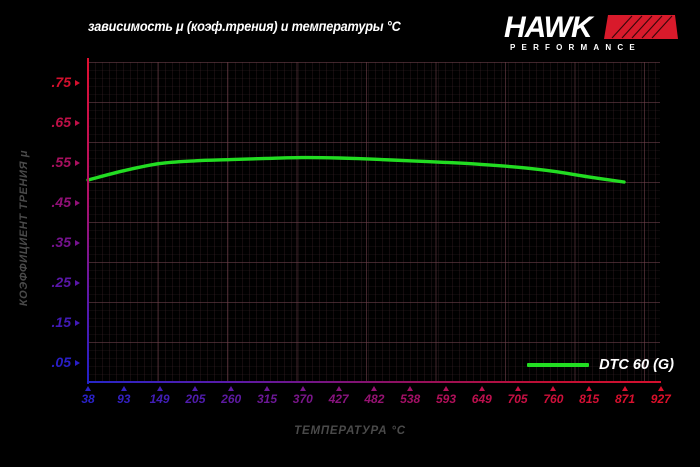  I want to click on y-tick-label: .45, so click(61, 202).